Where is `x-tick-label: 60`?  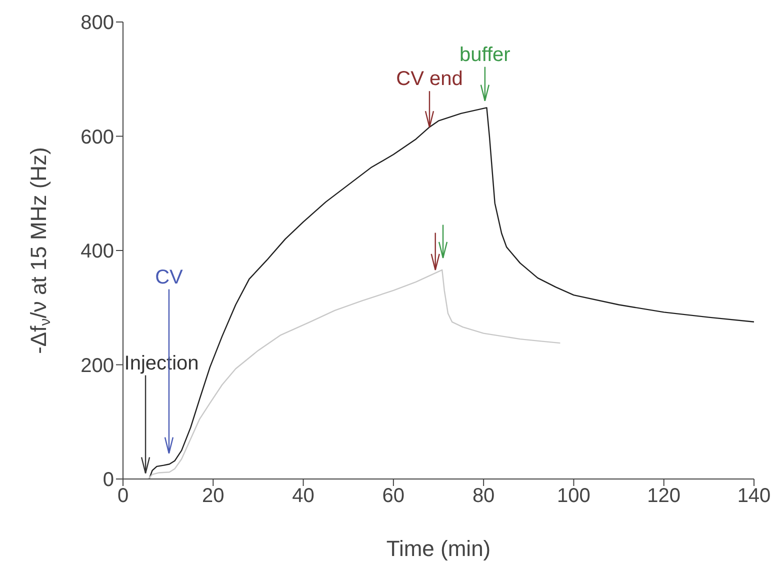
x-tick-label: 60 is located at coordinates (393, 496).